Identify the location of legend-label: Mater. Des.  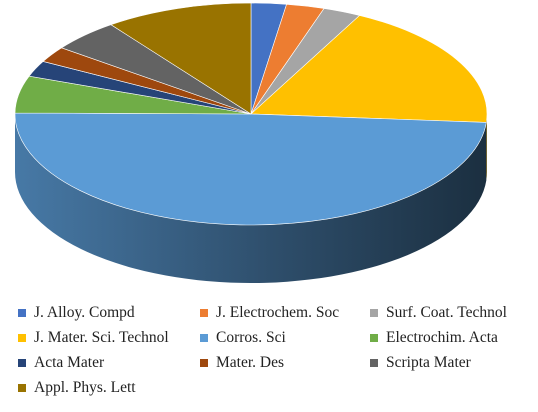
(250, 362).